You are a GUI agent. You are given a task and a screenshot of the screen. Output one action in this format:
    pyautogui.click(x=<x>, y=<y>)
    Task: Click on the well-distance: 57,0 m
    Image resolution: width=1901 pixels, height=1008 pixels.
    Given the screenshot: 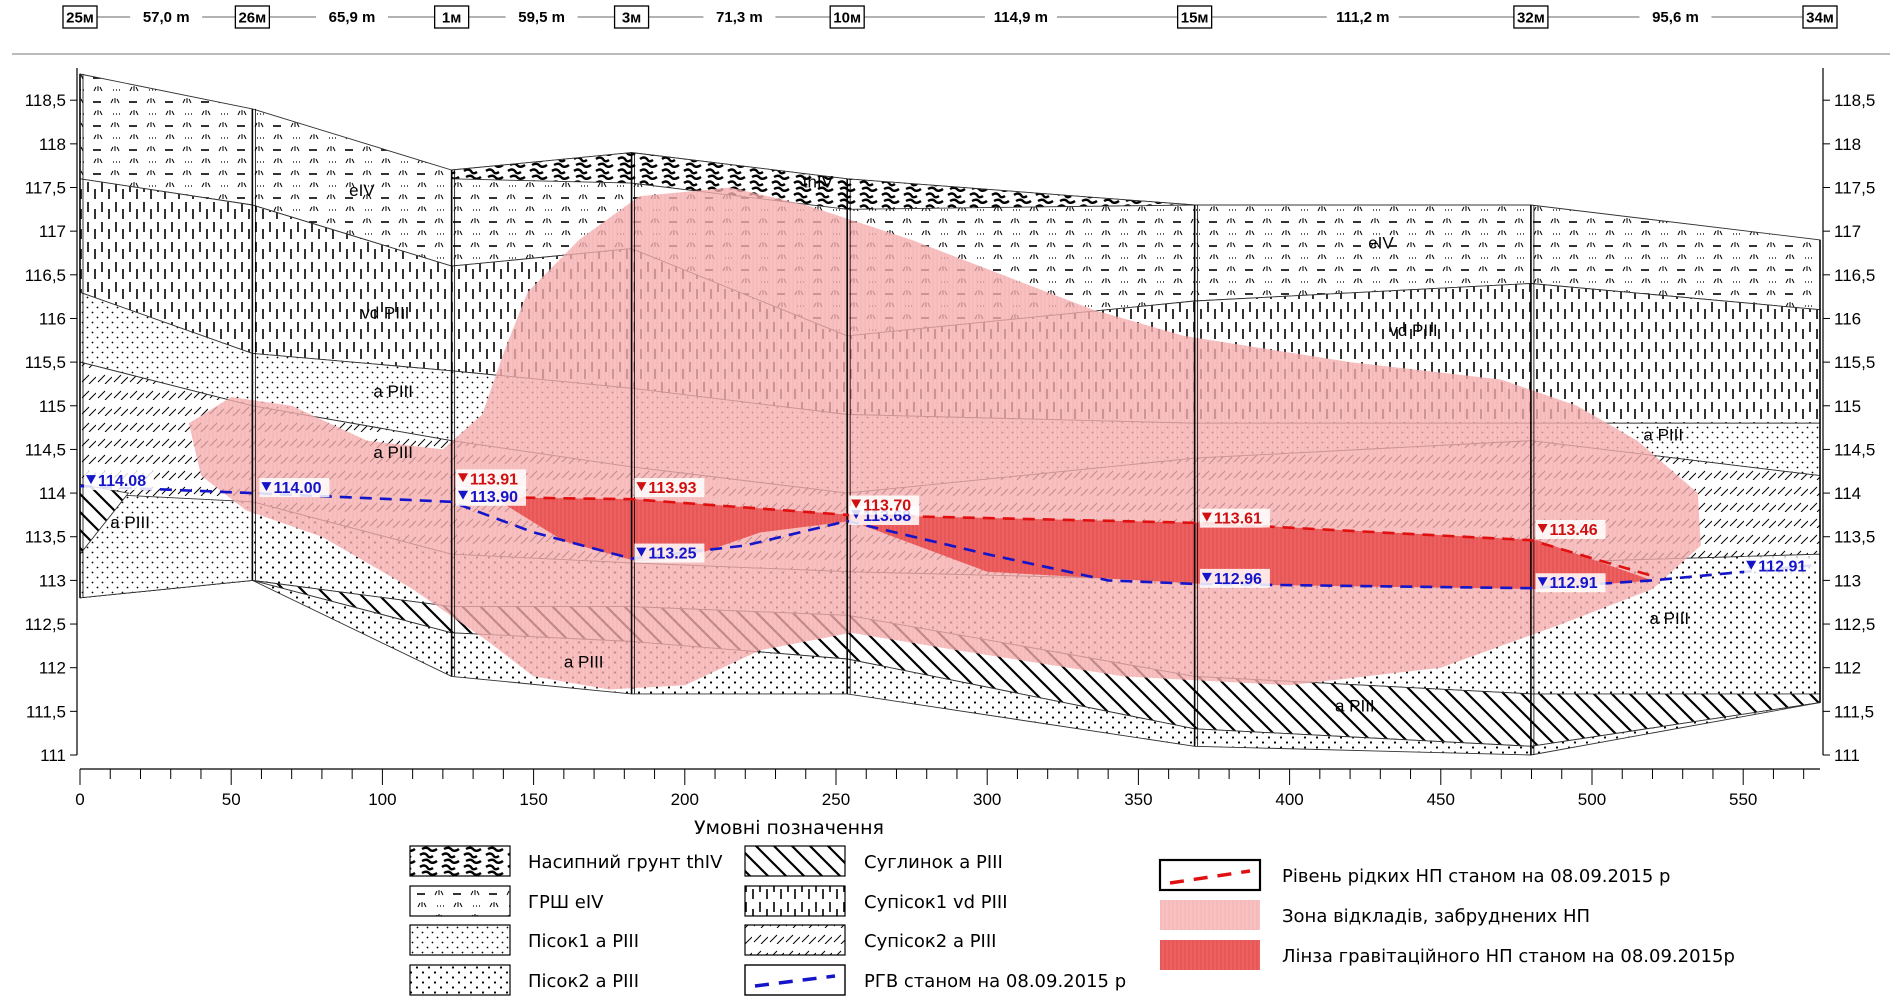 What is the action you would take?
    pyautogui.click(x=166, y=17)
    